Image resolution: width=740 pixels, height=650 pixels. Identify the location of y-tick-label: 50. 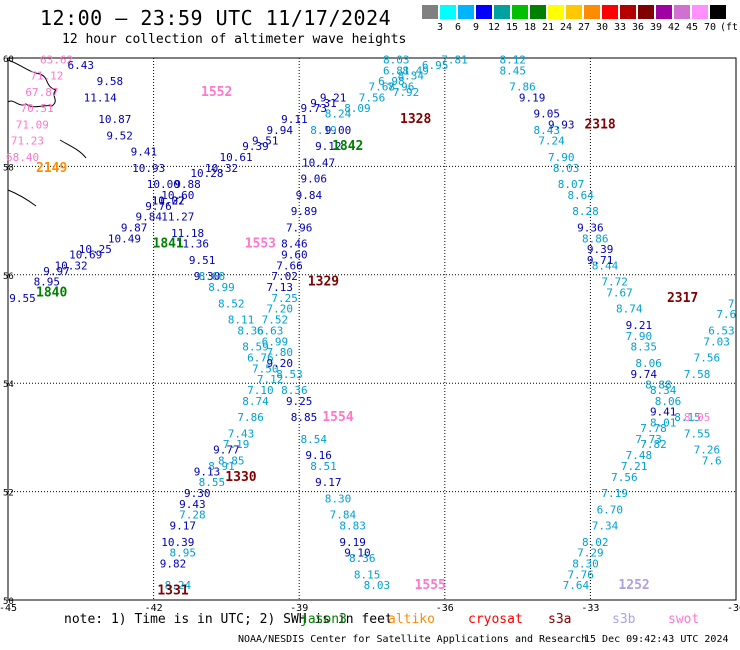
(8, 602).